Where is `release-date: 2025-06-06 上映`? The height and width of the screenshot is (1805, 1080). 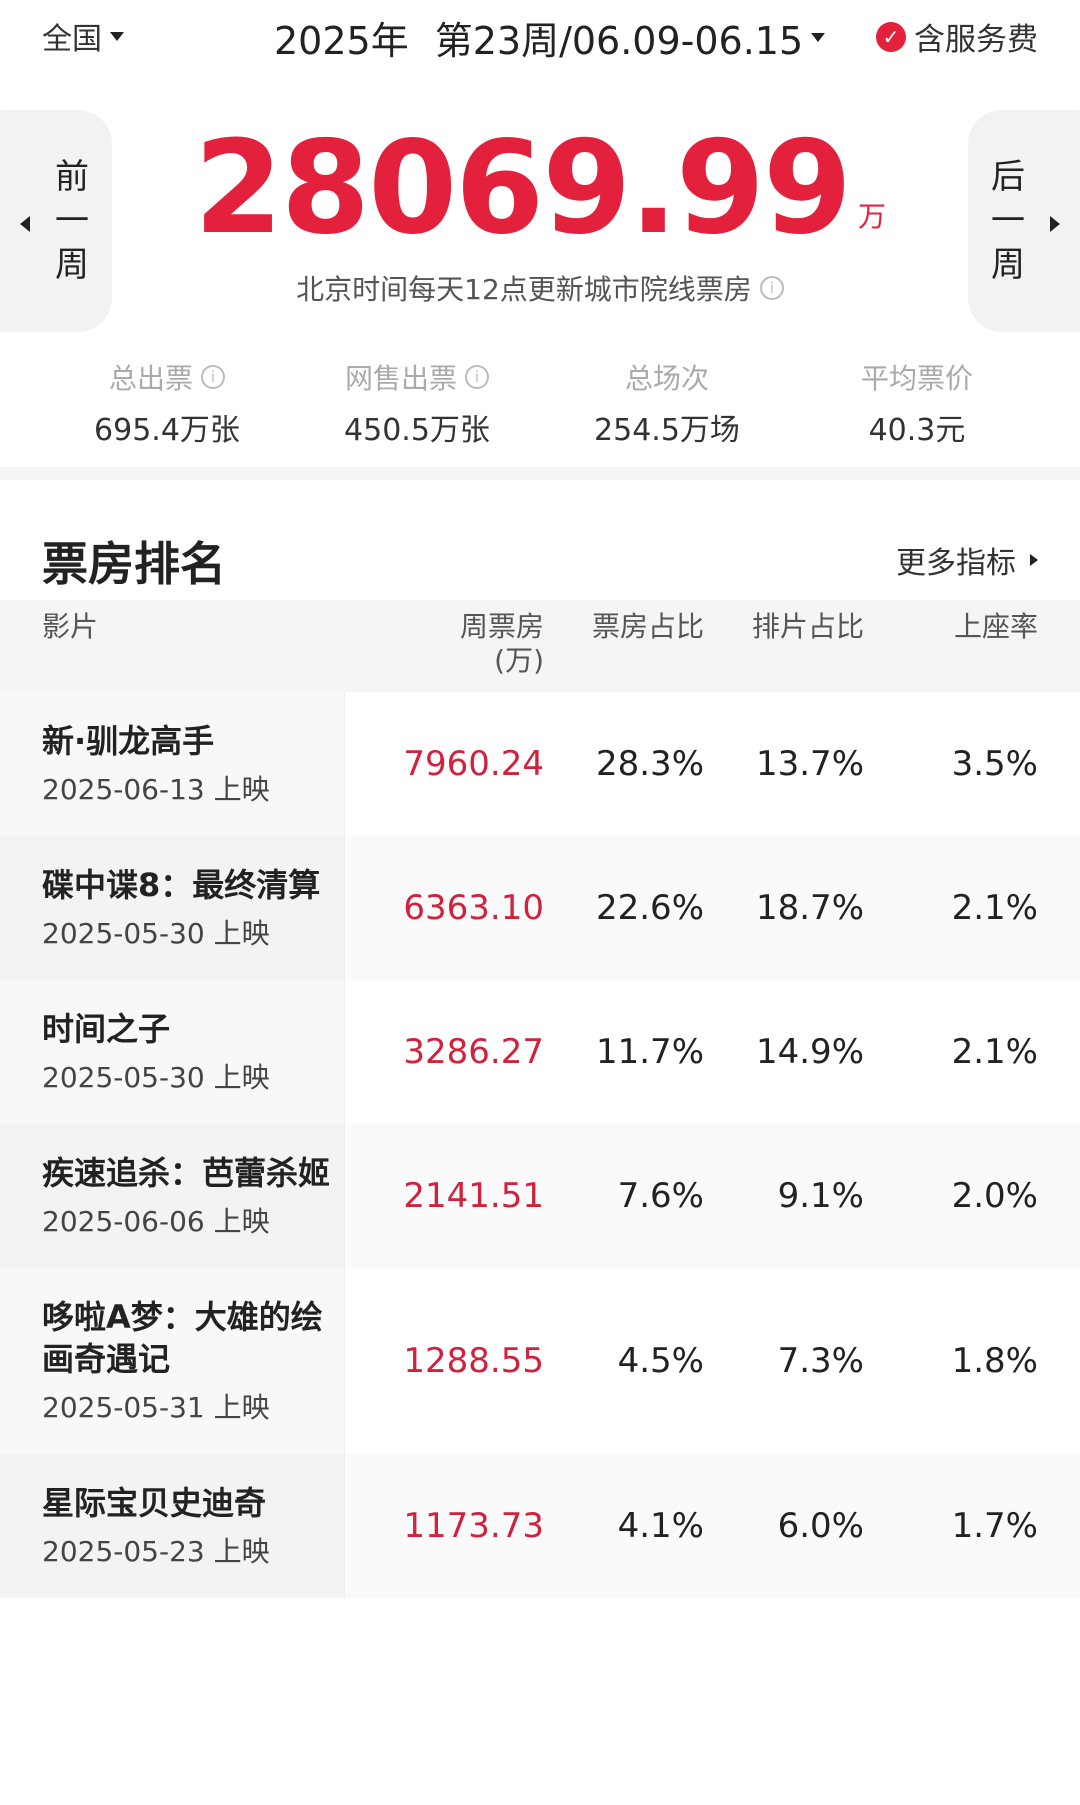
release-date: 2025-06-06 上映 is located at coordinates (156, 1221).